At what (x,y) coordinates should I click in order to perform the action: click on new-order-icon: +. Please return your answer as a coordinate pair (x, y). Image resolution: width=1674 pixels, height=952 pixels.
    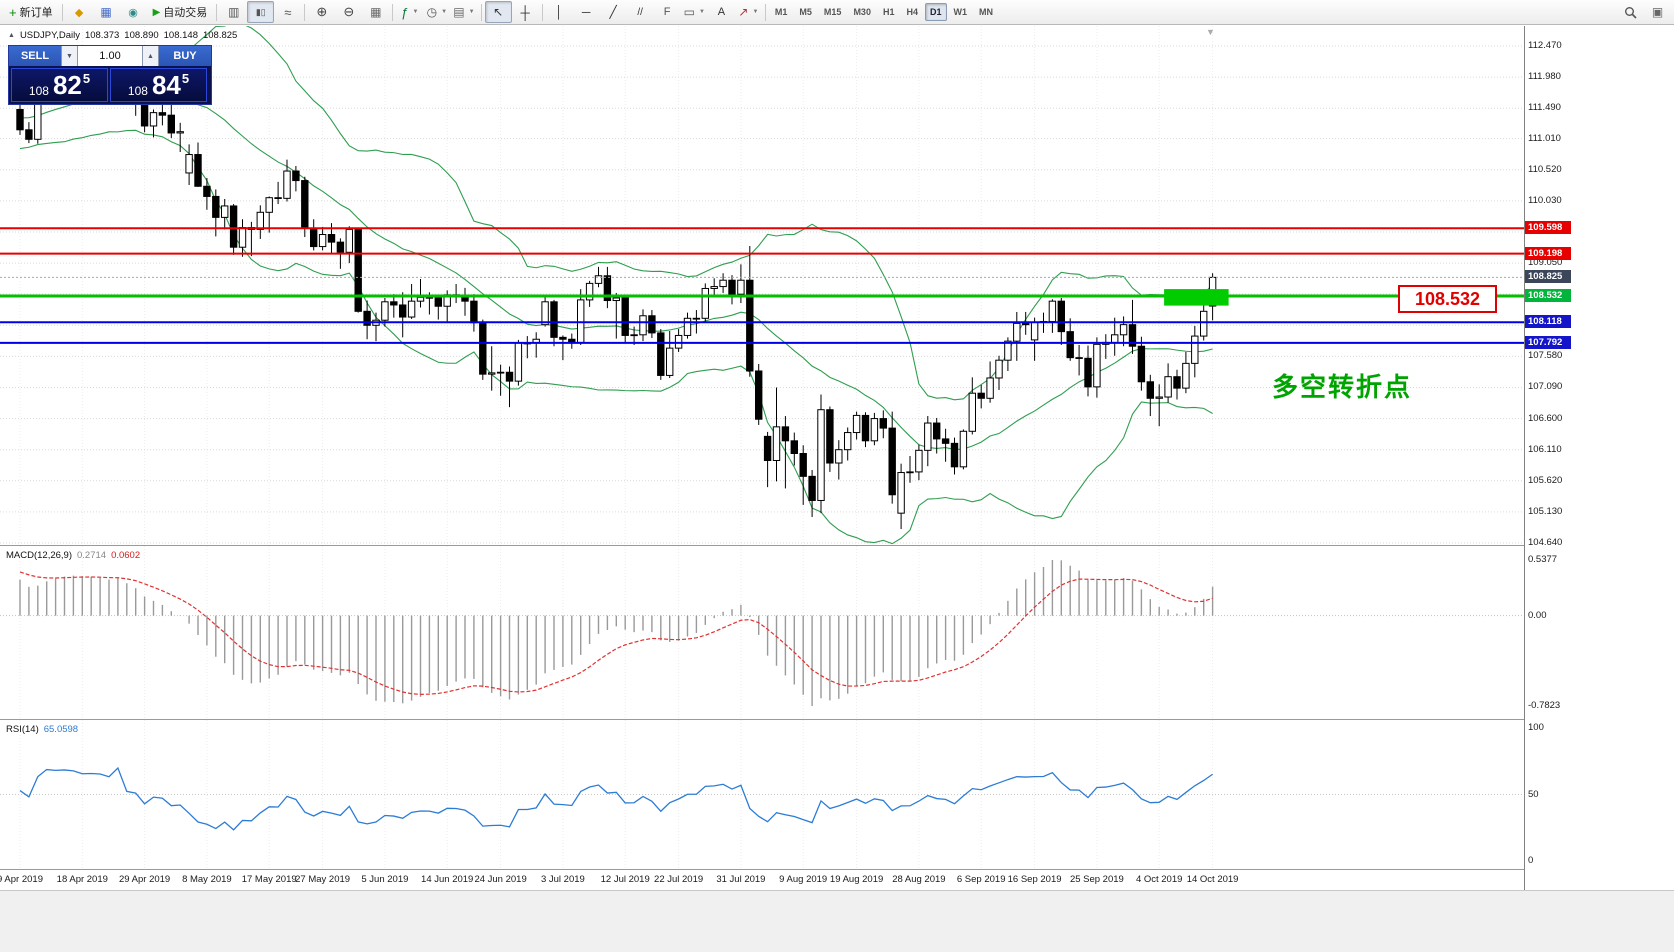
    Looking at the image, I should click on (13, 12).